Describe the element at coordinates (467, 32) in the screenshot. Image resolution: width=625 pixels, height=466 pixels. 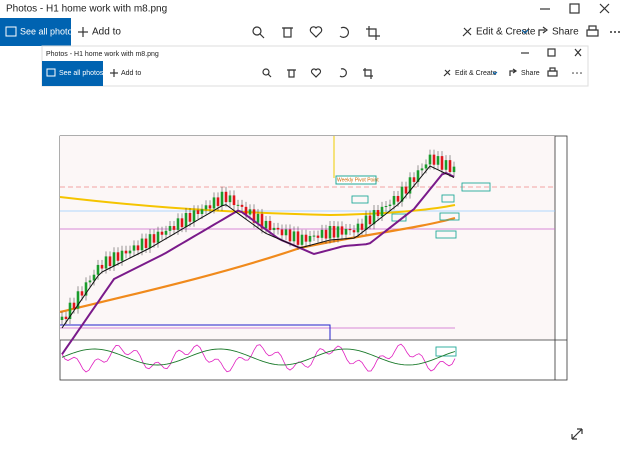
I see `edit-icon` at that location.